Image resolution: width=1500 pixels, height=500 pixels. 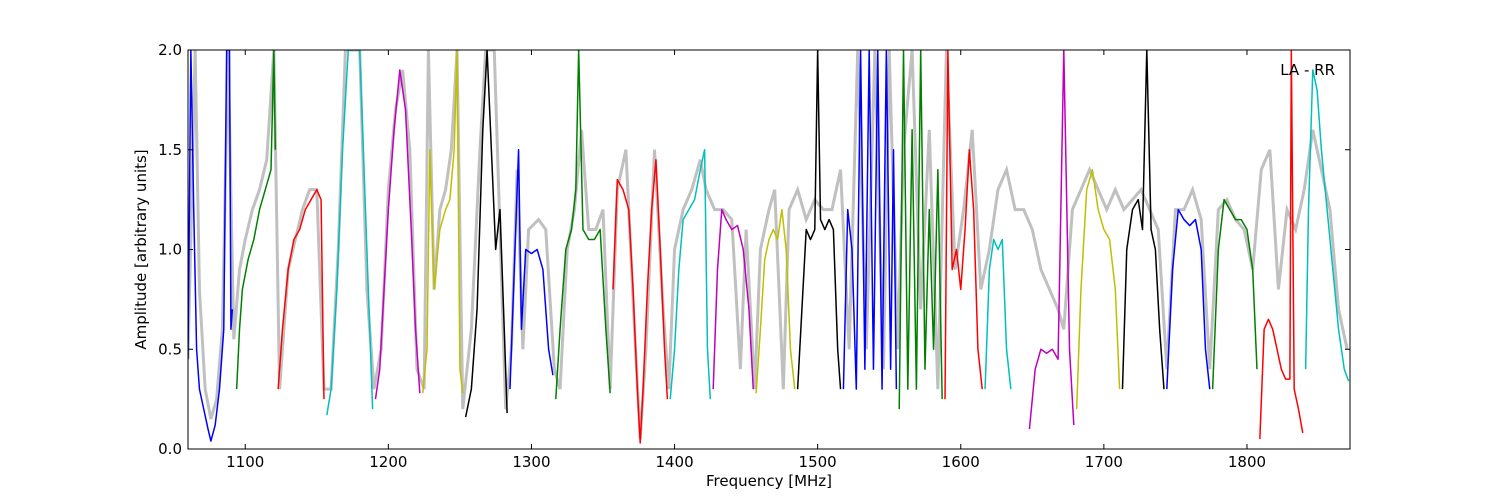 What do you see at coordinates (170, 50) in the screenshot?
I see `y-tick-label: 2.0` at bounding box center [170, 50].